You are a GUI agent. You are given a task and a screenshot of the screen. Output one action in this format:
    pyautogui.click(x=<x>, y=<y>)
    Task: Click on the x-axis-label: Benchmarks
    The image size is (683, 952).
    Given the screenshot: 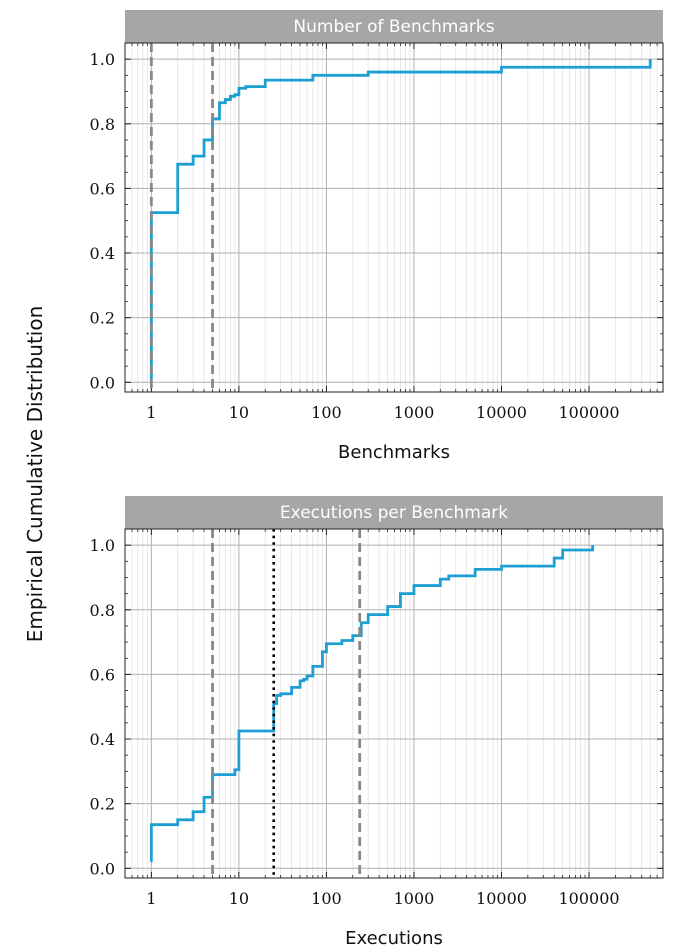 What is the action you would take?
    pyautogui.click(x=394, y=452)
    